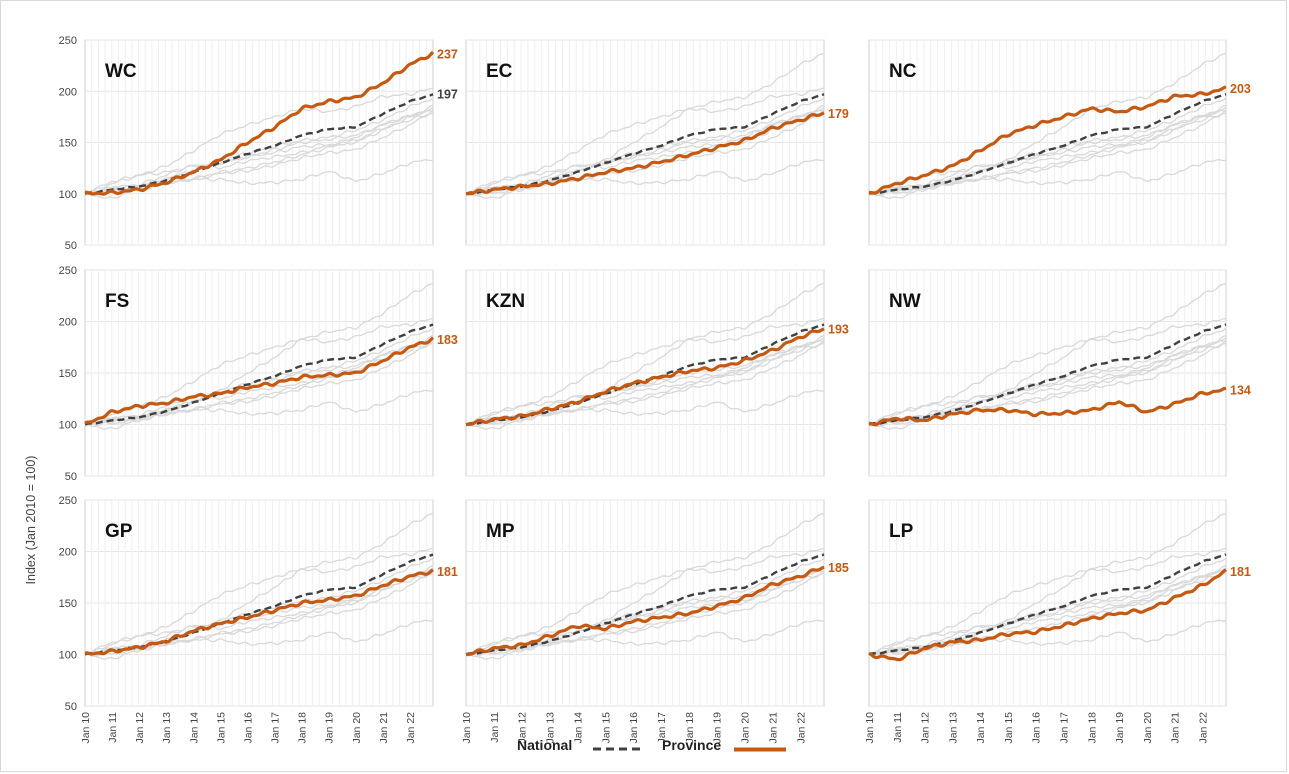  What do you see at coordinates (905, 301) in the screenshot?
I see `panel-title: NW` at bounding box center [905, 301].